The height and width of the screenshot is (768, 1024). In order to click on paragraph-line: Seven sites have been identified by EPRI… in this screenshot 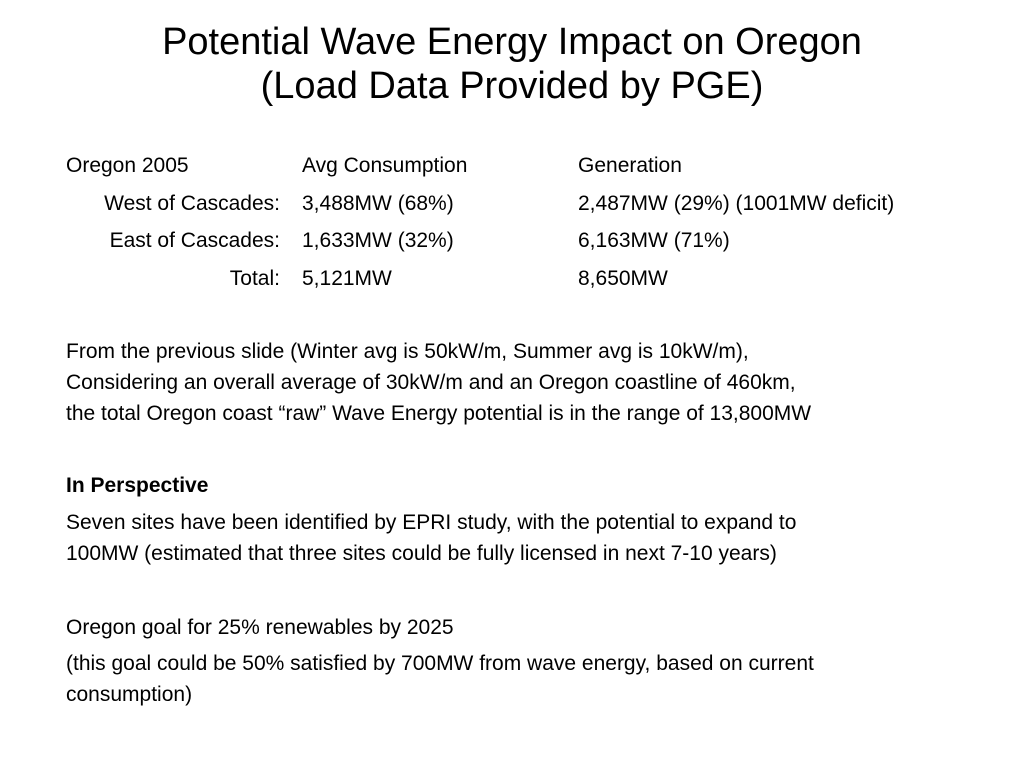, I will do `click(431, 522)`.